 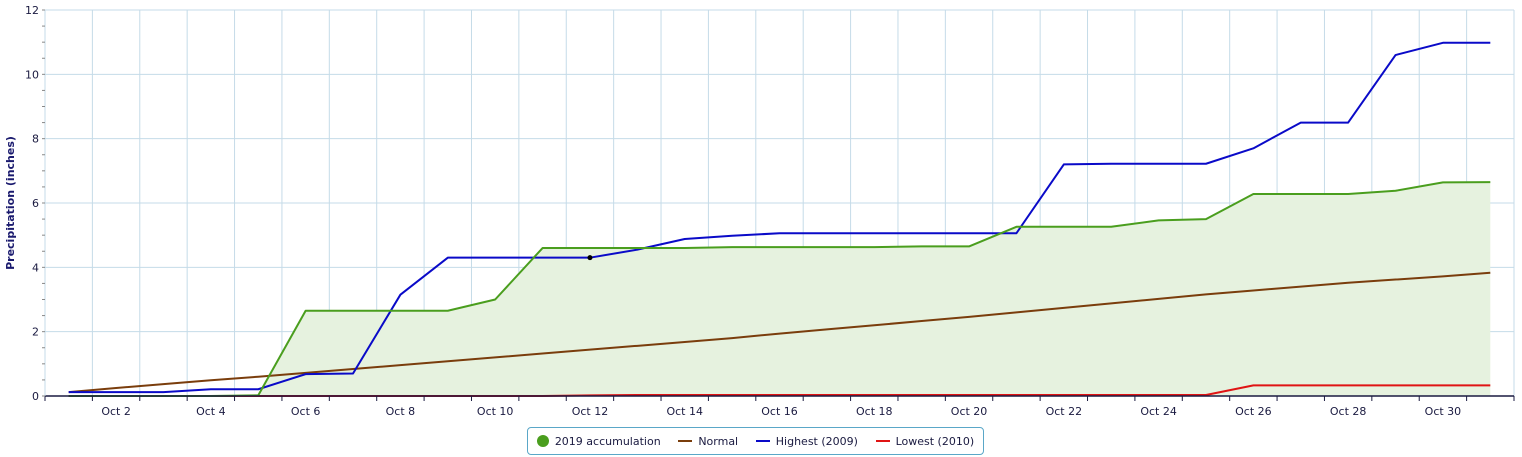 What do you see at coordinates (1348, 411) in the screenshot?
I see `x-tick-label: Oct 28` at bounding box center [1348, 411].